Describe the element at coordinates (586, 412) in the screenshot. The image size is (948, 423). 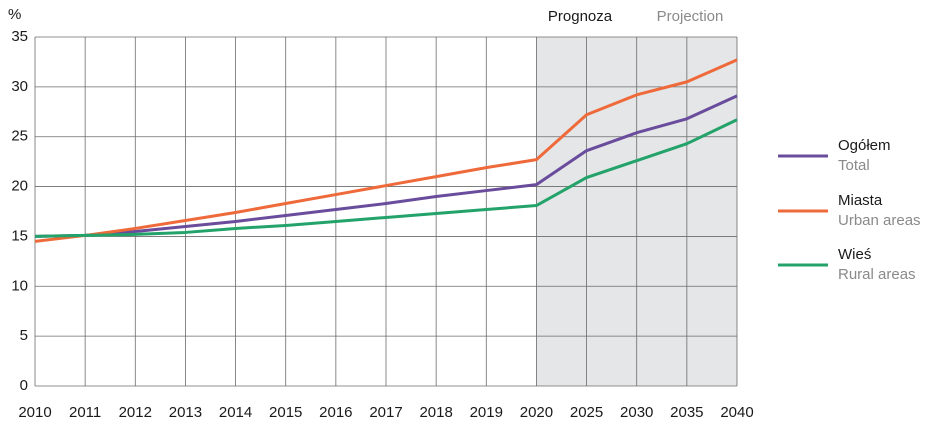
I see `x-tick-label: 2025` at that location.